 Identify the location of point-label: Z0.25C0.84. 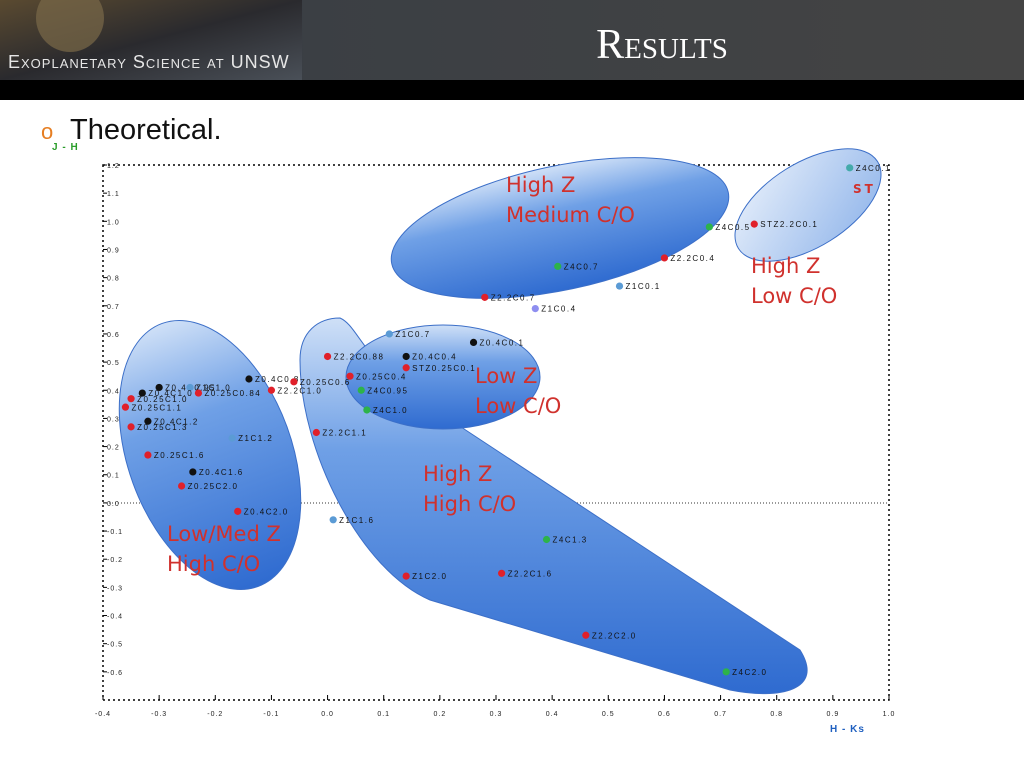
(232, 393).